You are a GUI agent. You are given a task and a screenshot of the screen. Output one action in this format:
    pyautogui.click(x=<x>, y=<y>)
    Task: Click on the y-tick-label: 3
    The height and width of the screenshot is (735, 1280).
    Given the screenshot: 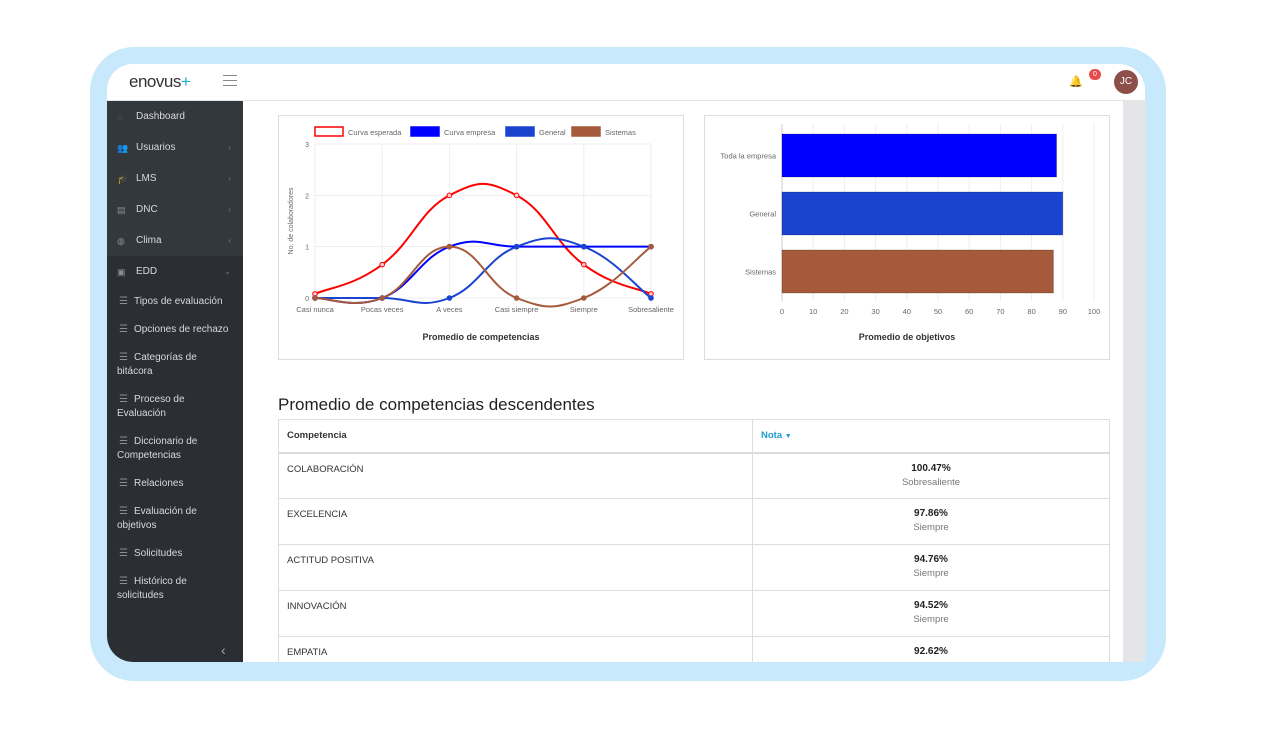 What is the action you would take?
    pyautogui.click(x=307, y=145)
    